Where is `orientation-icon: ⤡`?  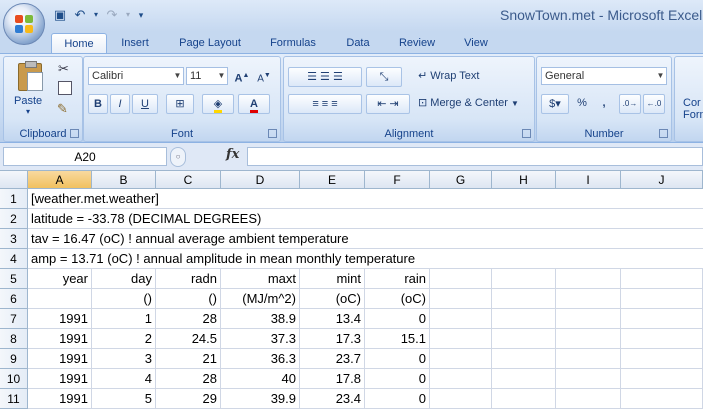
orientation-icon: ⤡ is located at coordinates (384, 77).